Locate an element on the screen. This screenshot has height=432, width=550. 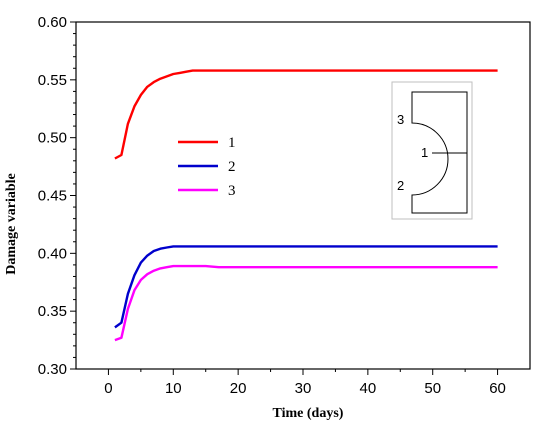
y-tick-label: 0.40 is located at coordinates (52, 253).